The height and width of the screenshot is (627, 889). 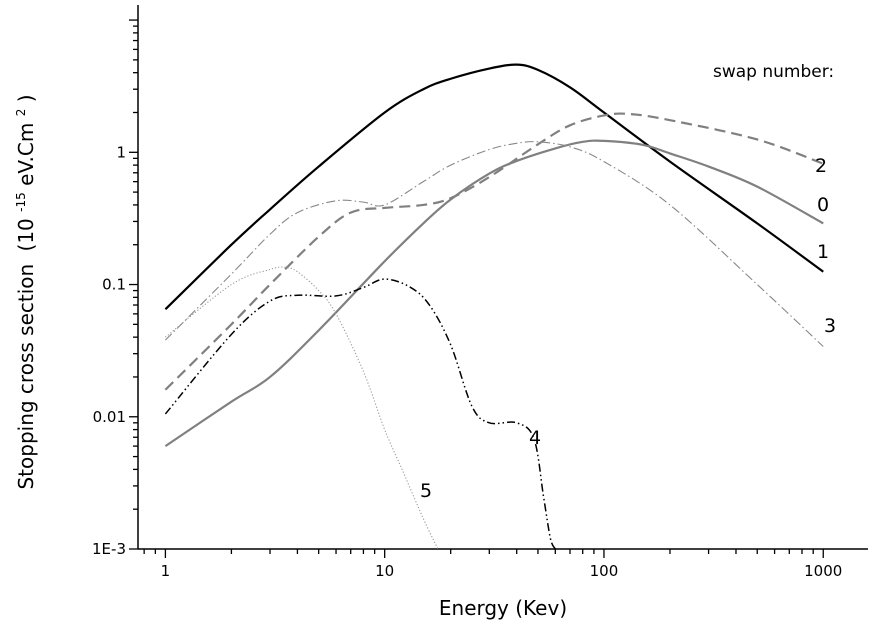 I want to click on y-tick-labels: 1E-3 0.01 0.1 1, so click(x=109, y=350).